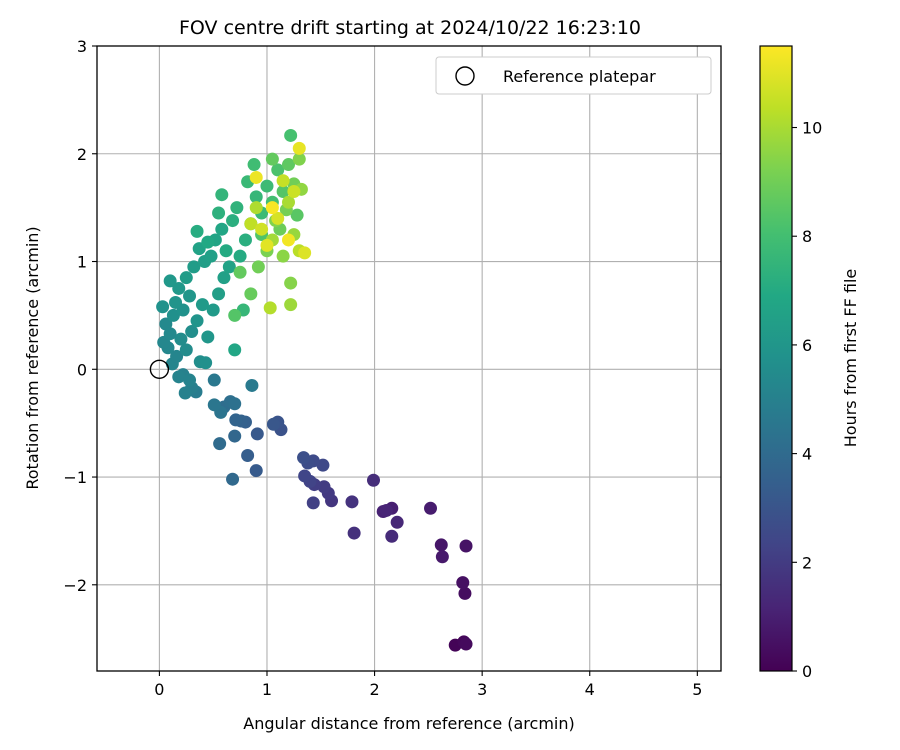  Describe the element at coordinates (32, 357) in the screenshot. I see `y-axis-label: Rotation from reference (arcmin)` at that location.